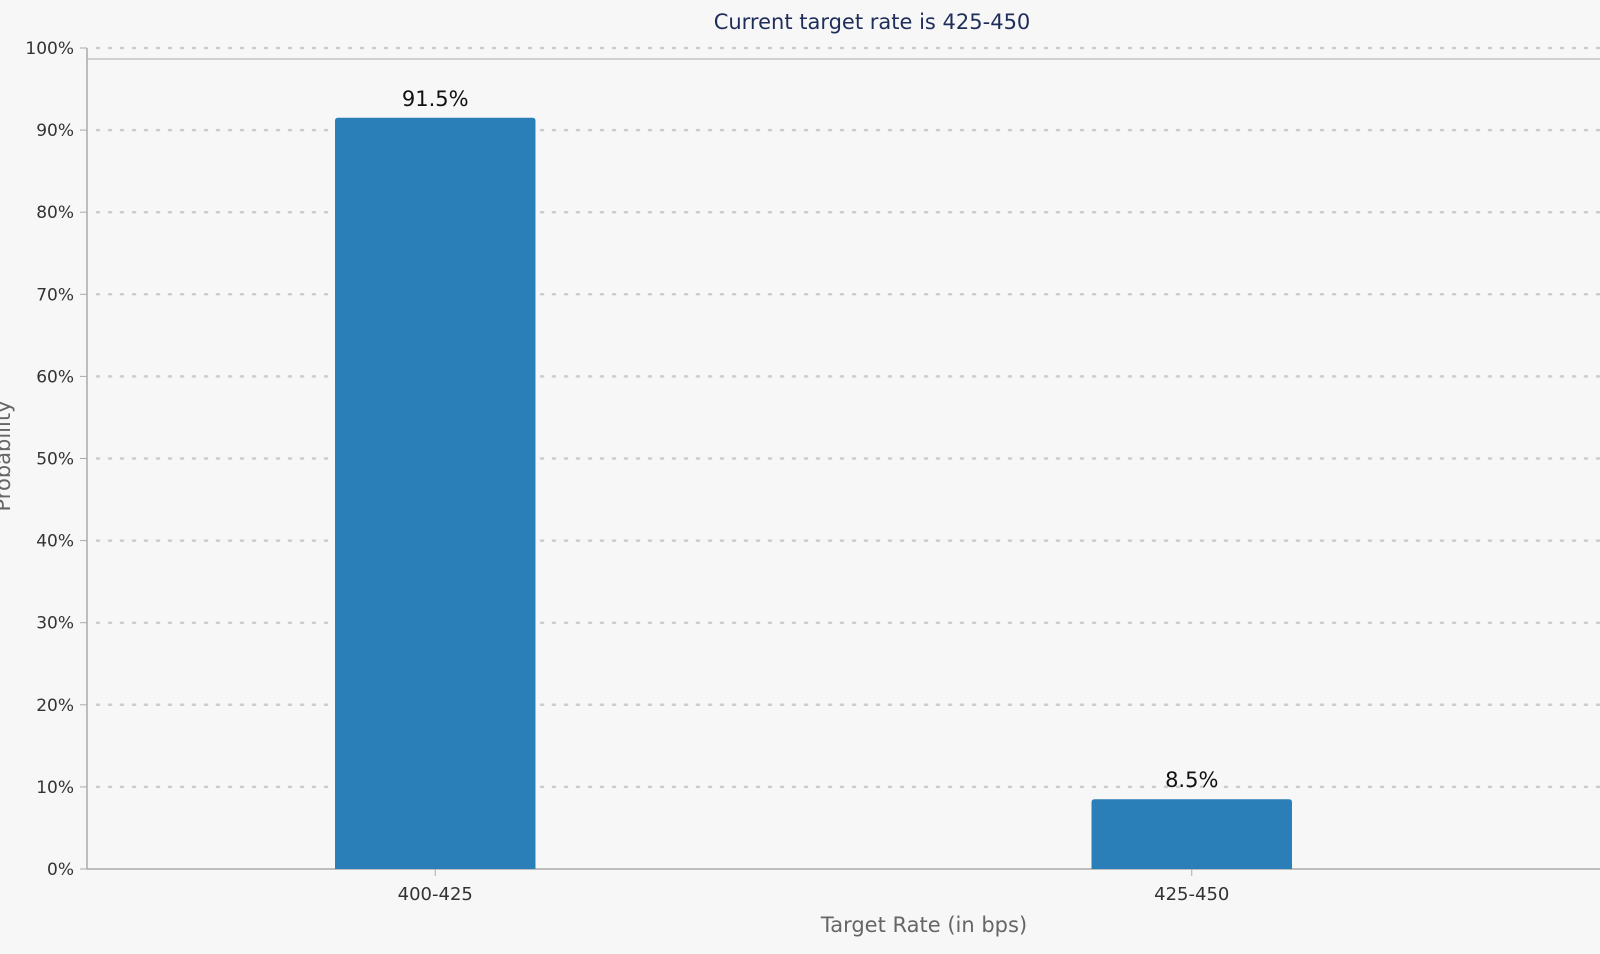  What do you see at coordinates (1191, 780) in the screenshot?
I see `data-label: 8.5%` at bounding box center [1191, 780].